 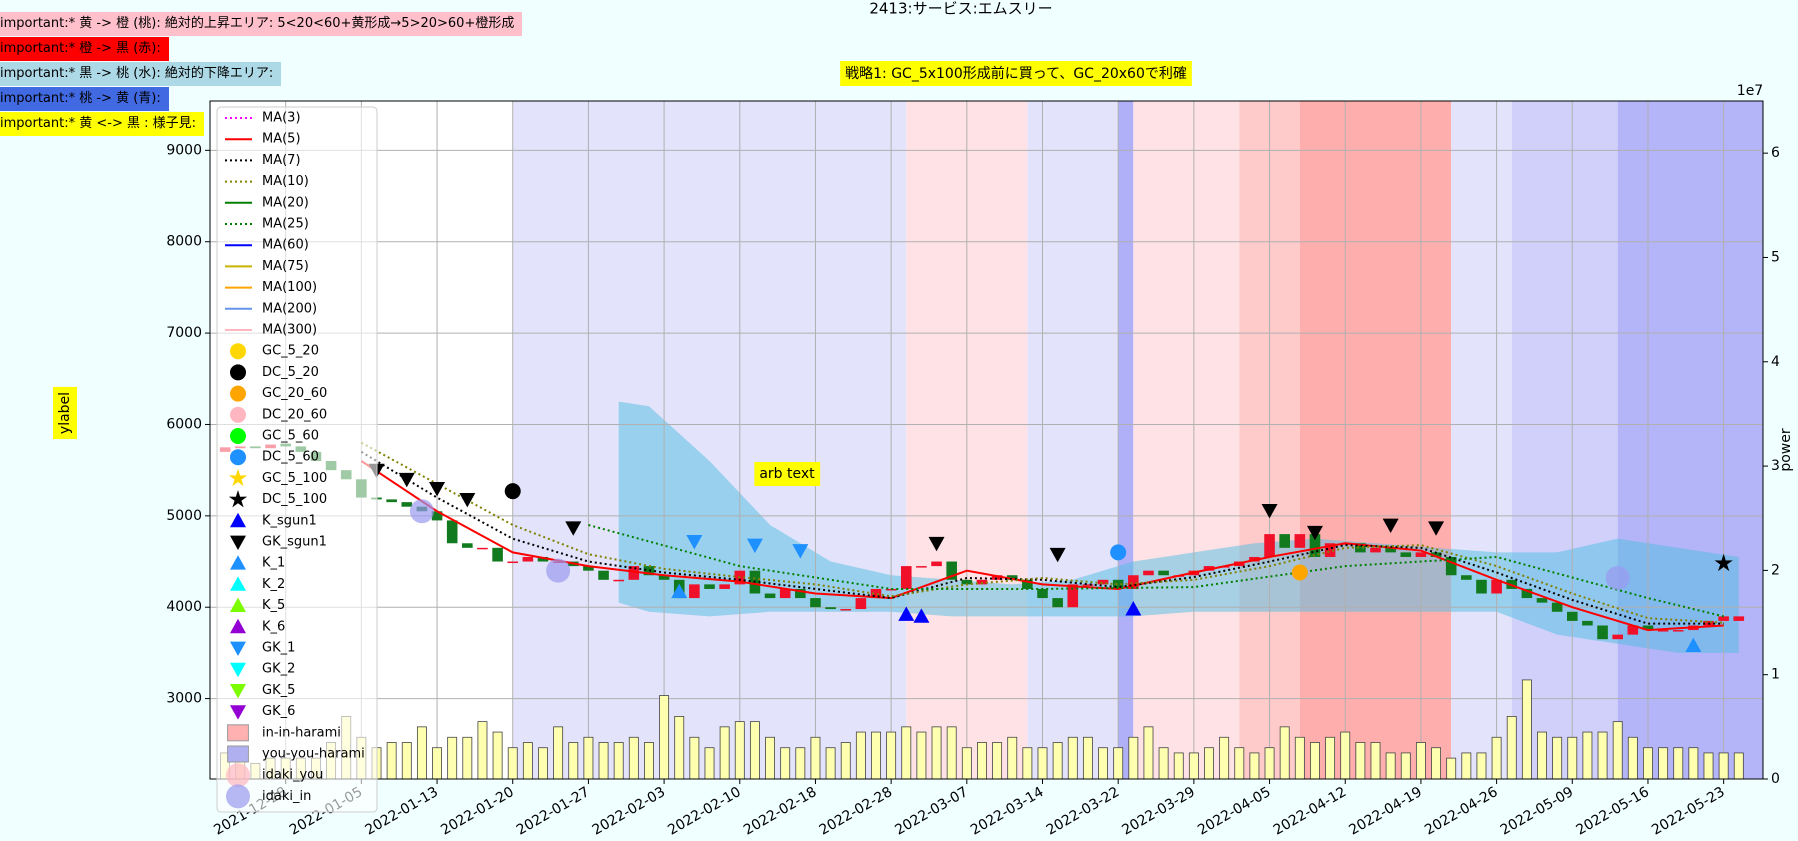 I want to click on strategy-label: 戦略1: GC_5x100形成前に買って、GC_20x60で利確, so click(x=1016, y=73).